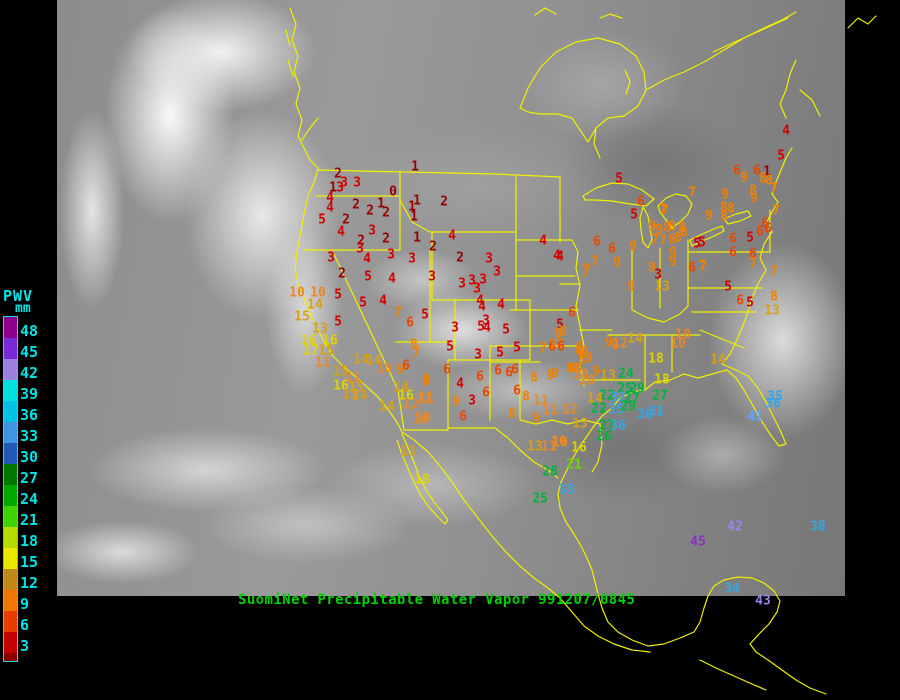 This screenshot has width=900, height=700. I want to click on coastline-hudson-bay, so click(583, 98).